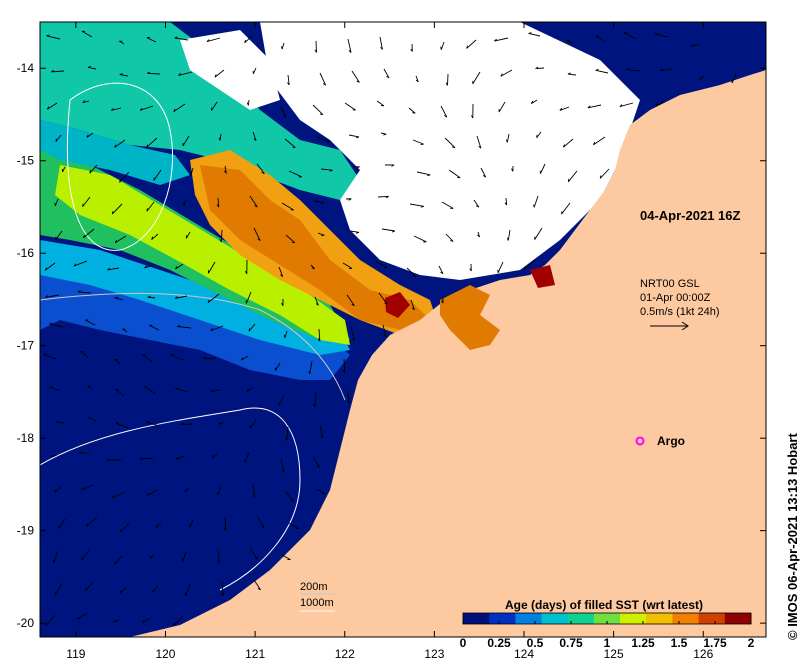  Describe the element at coordinates (200, 111) in the screenshot. I see `sst-teal-region` at that location.